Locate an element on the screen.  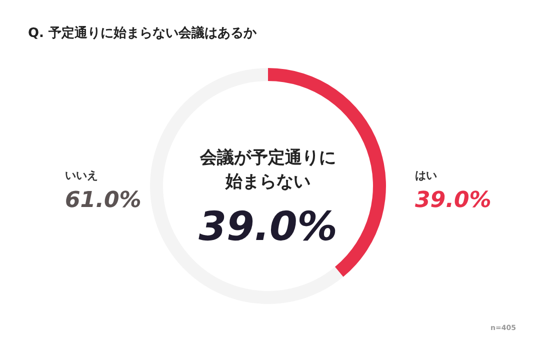
slice-label: いいえ is located at coordinates (81, 175).